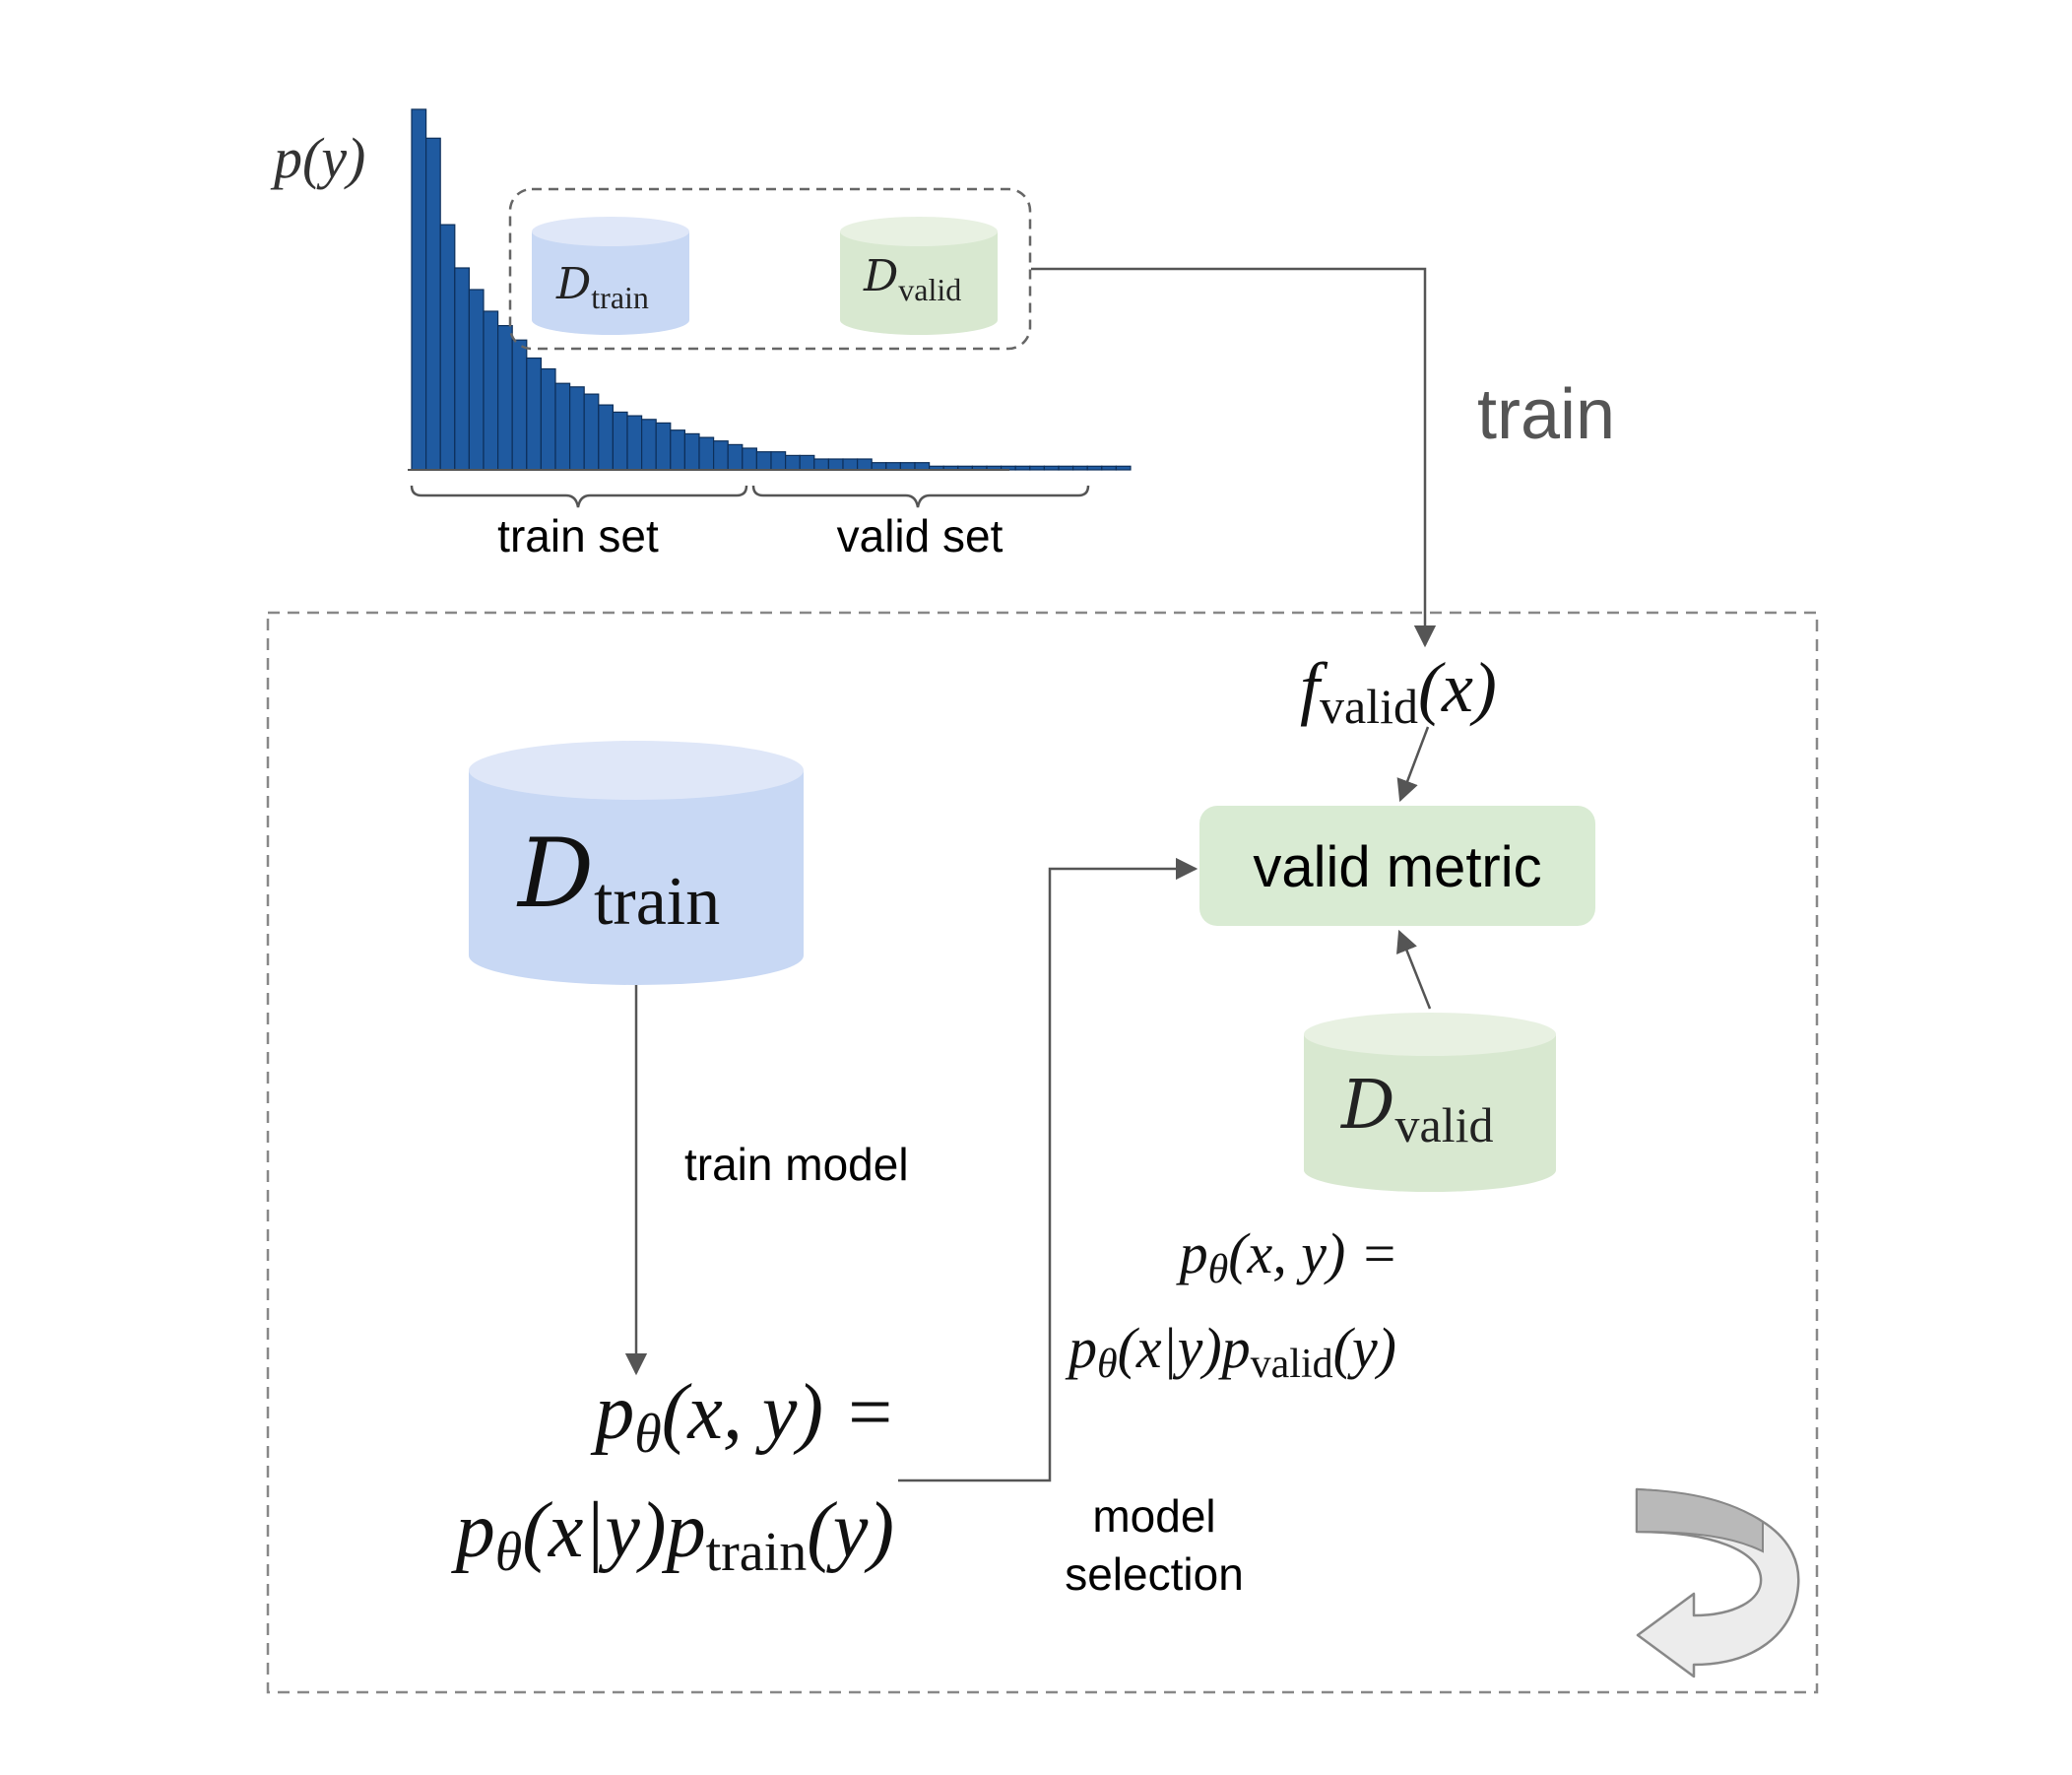  What do you see at coordinates (1398, 691) in the screenshot?
I see `f-valid-formula: fvalid(x)` at bounding box center [1398, 691].